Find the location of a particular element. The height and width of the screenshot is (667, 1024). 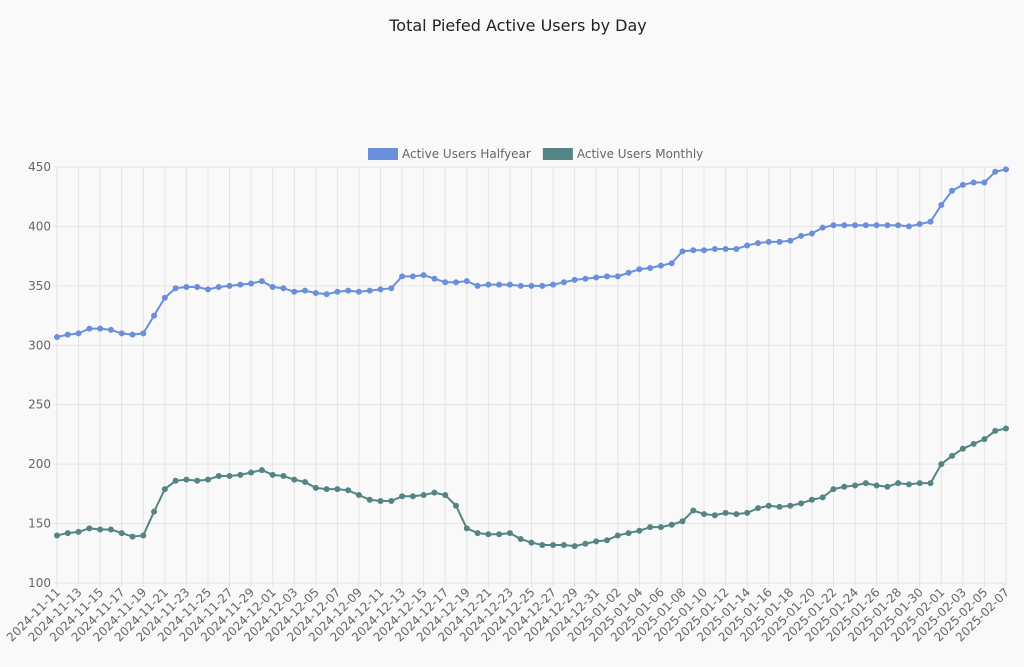

y-tick-label: 100 is located at coordinates (39, 583).